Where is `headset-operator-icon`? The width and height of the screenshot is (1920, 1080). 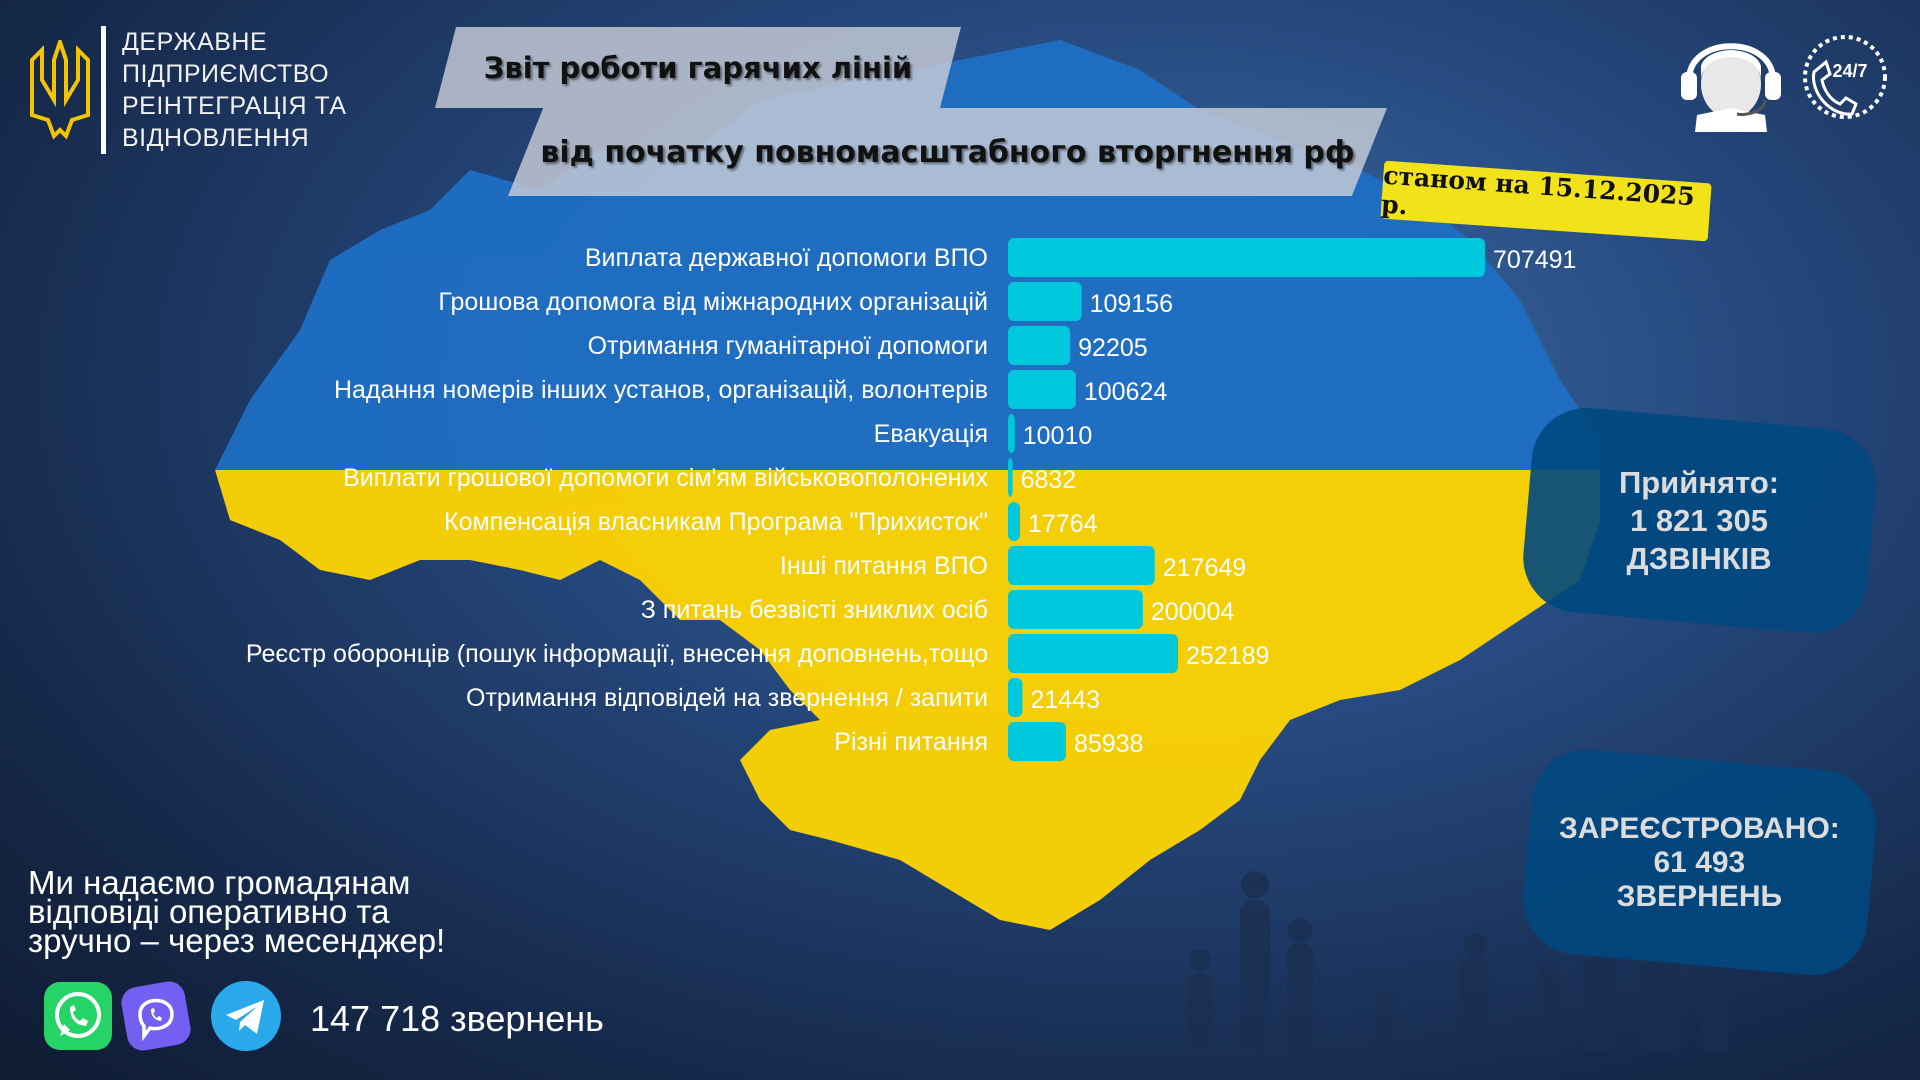
headset-operator-icon is located at coordinates (1731, 87).